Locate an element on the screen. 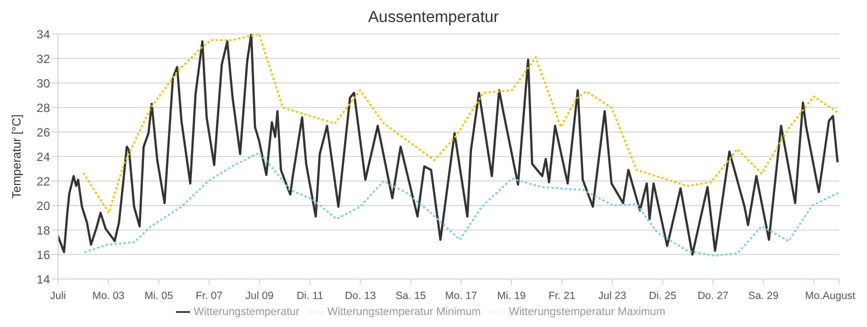 This screenshot has width=867, height=327. legend-label: Witterungstemperatur Maximum is located at coordinates (587, 312).